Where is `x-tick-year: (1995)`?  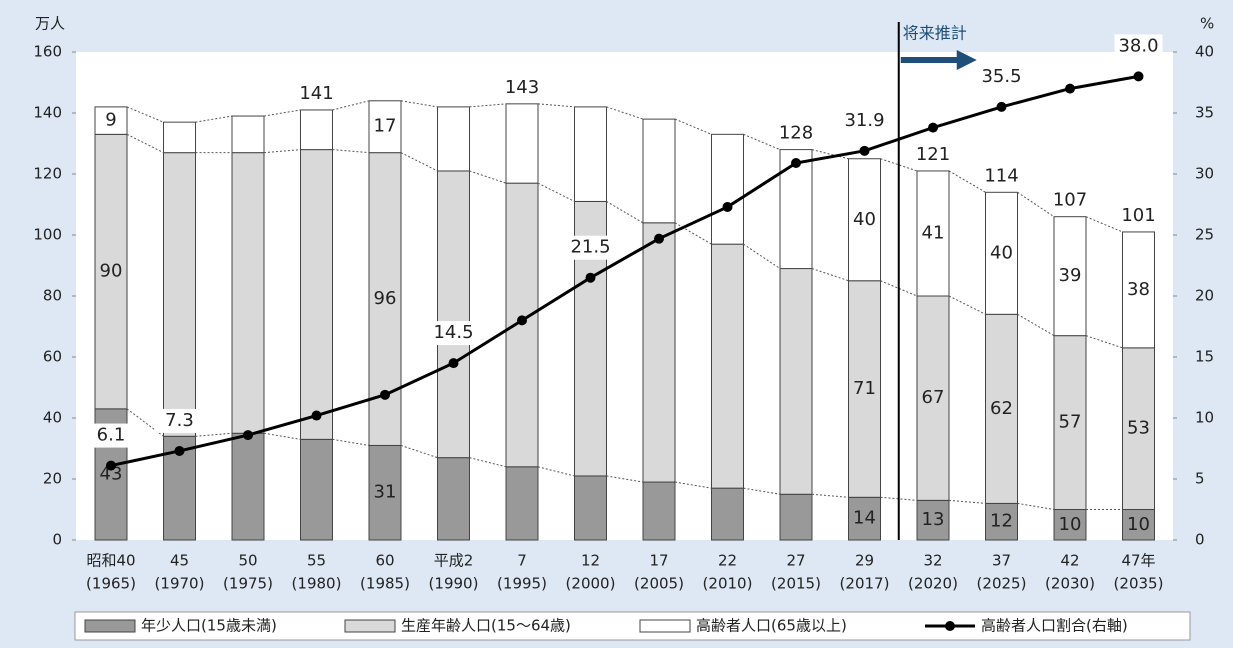 x-tick-year: (1995) is located at coordinates (522, 584).